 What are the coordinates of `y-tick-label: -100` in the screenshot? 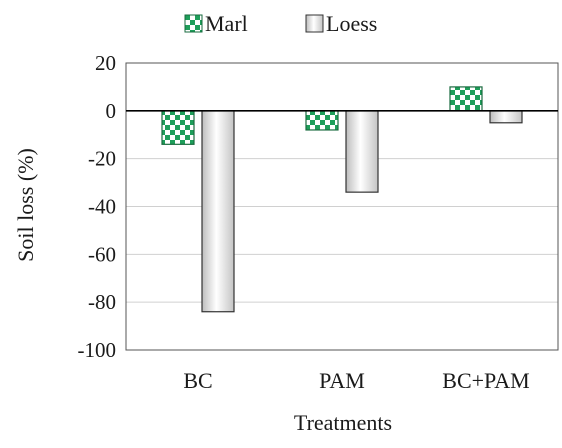 It's located at (97, 350).